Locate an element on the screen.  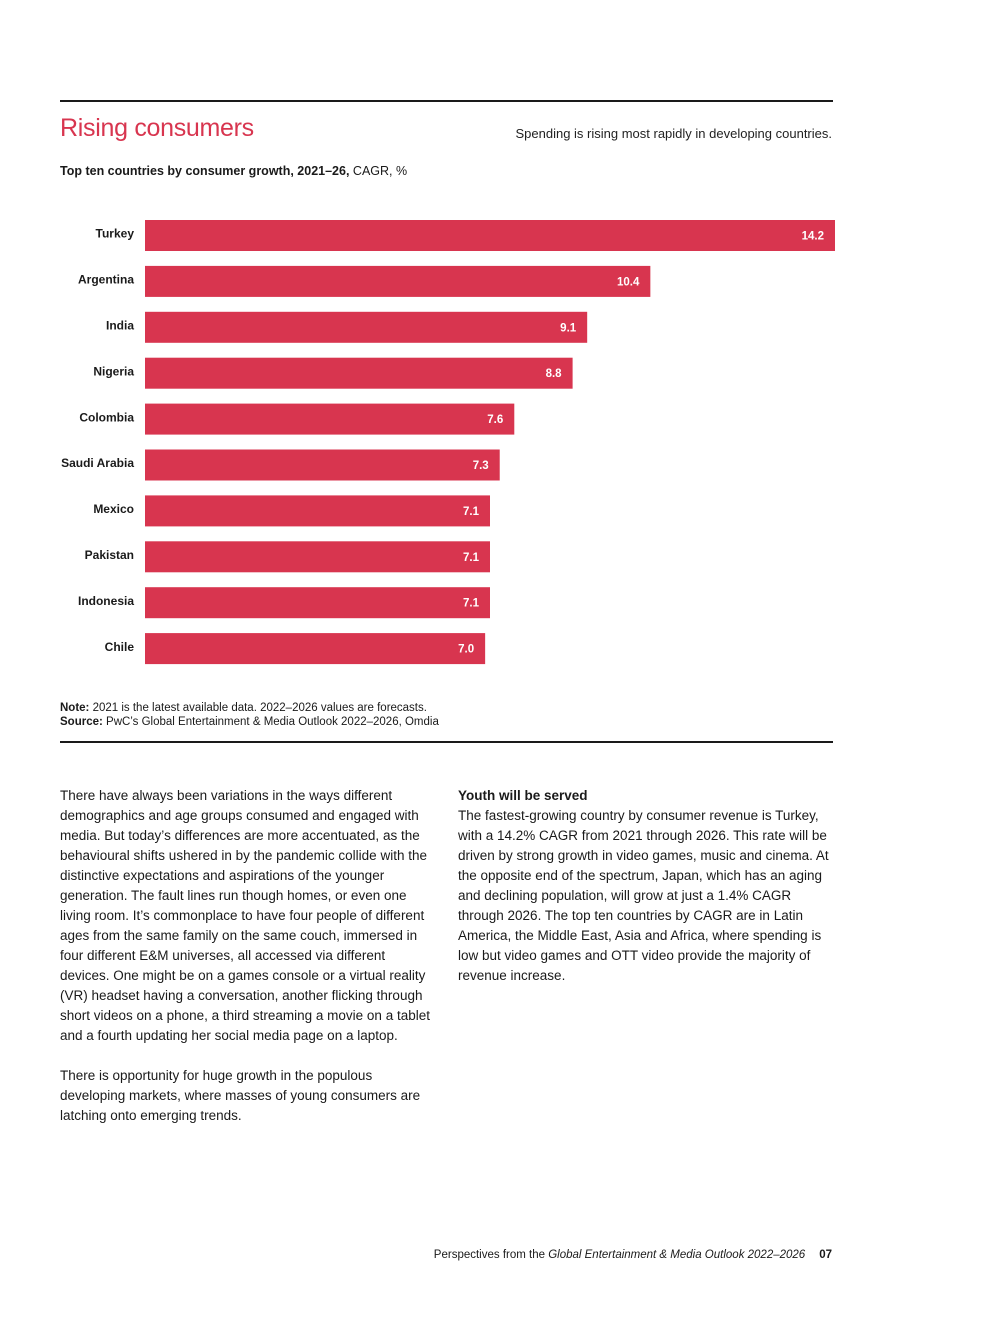
value-label: 7.0 is located at coordinates (466, 650).